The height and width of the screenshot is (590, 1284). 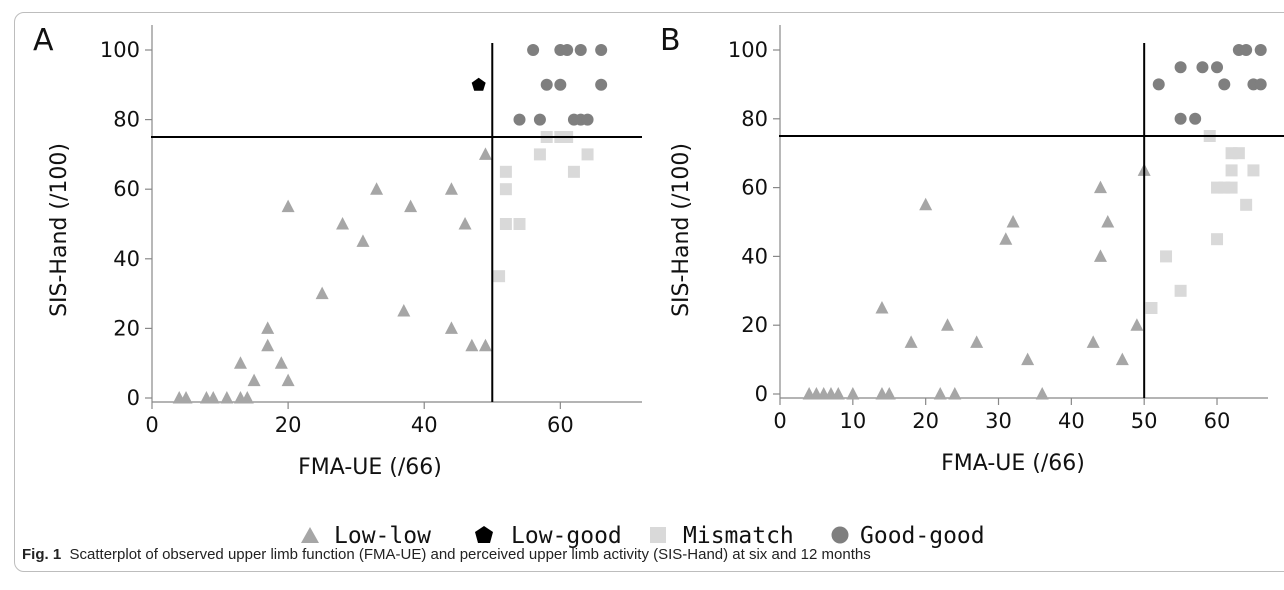 I want to click on legend-item-low-good: Low-good, so click(x=548, y=536).